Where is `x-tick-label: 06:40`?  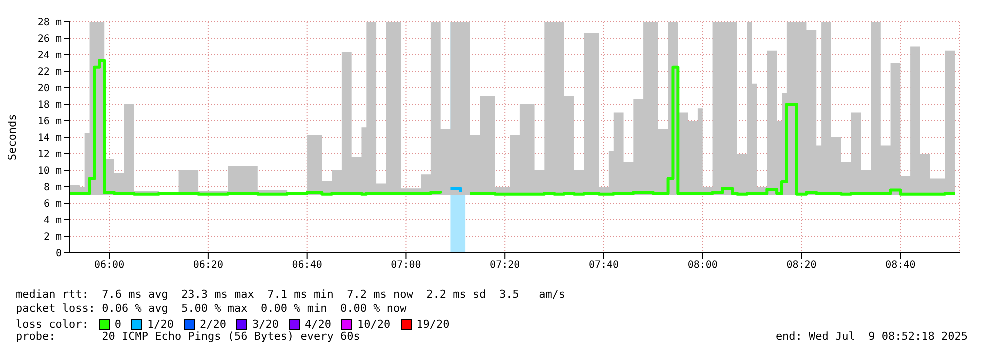
x-tick-label: 06:40 is located at coordinates (307, 266).